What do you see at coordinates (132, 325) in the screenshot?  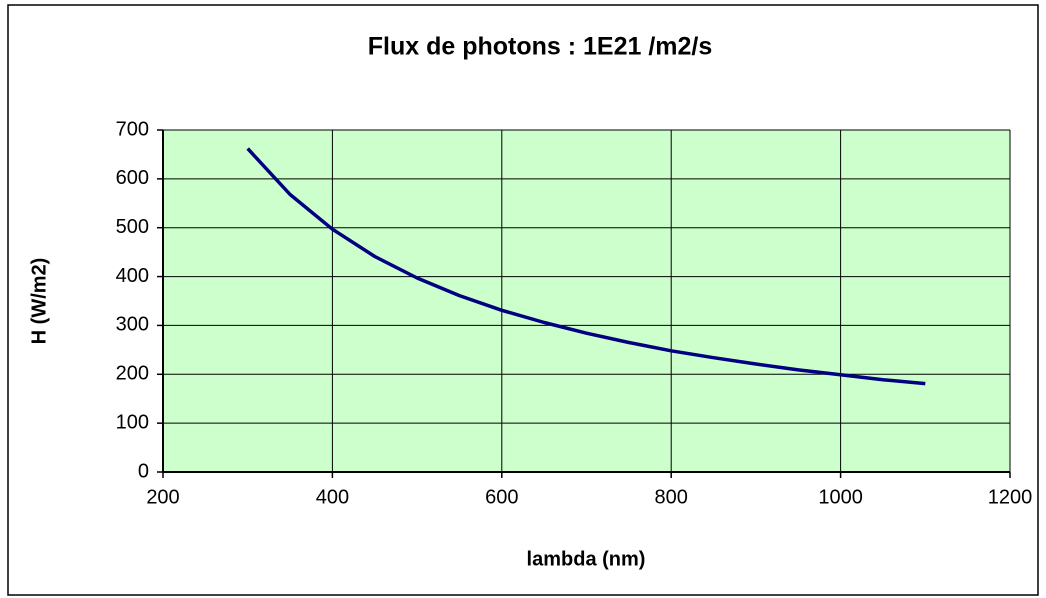 I see `y-tick-label: 300` at bounding box center [132, 325].